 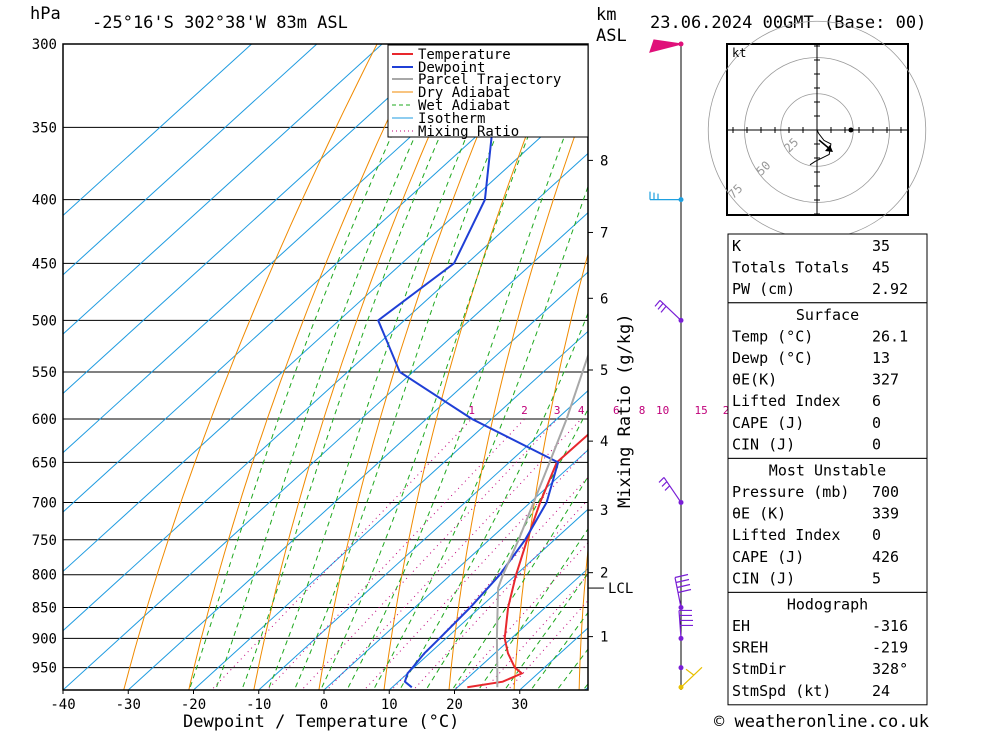 I want to click on most-unstable-value: 426, so click(x=885, y=557).